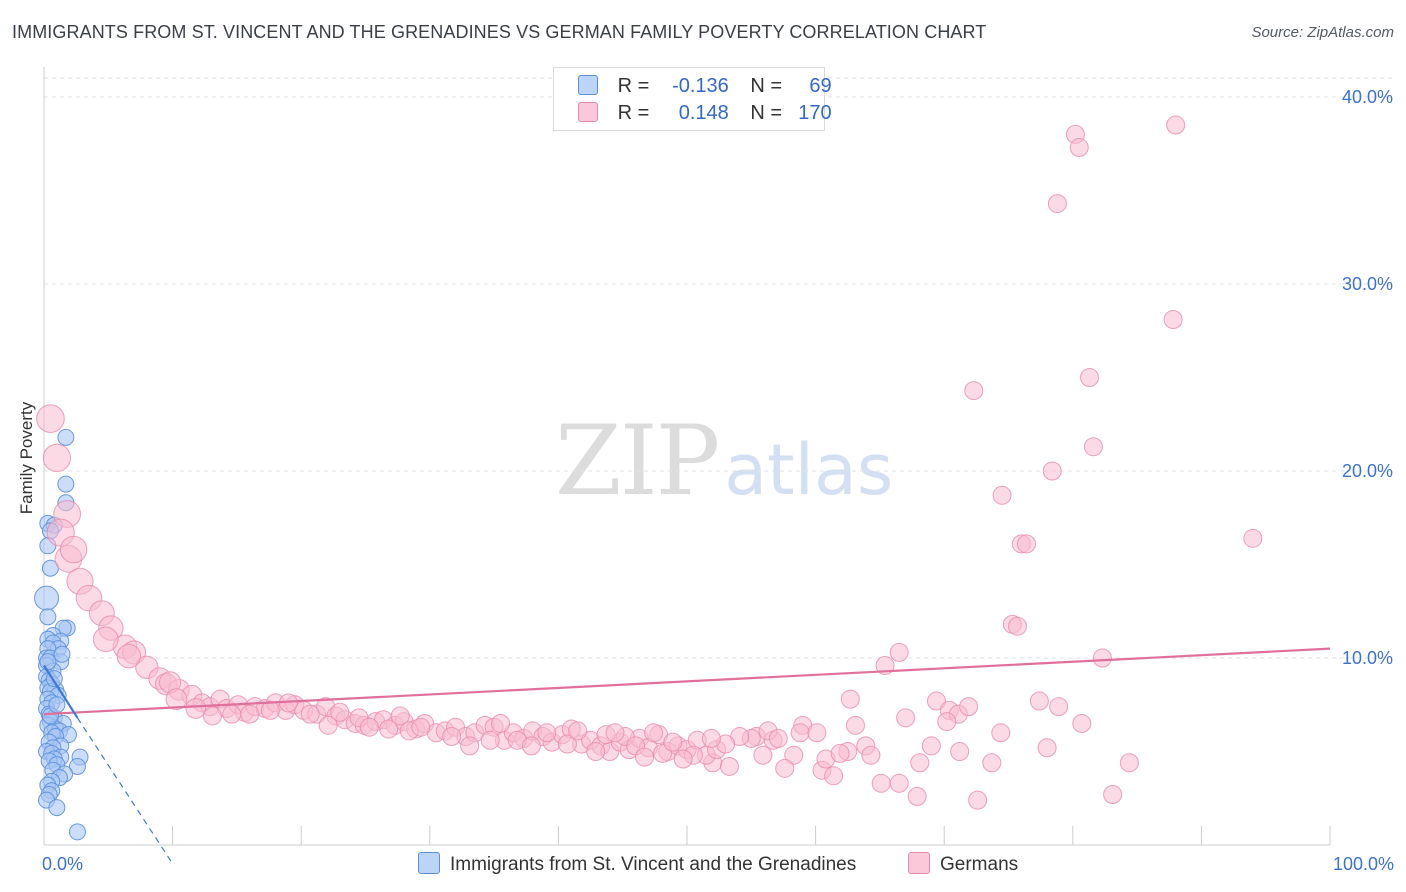 The height and width of the screenshot is (892, 1406). I want to click on bottom-legend-label-germans: Germans, so click(979, 864).